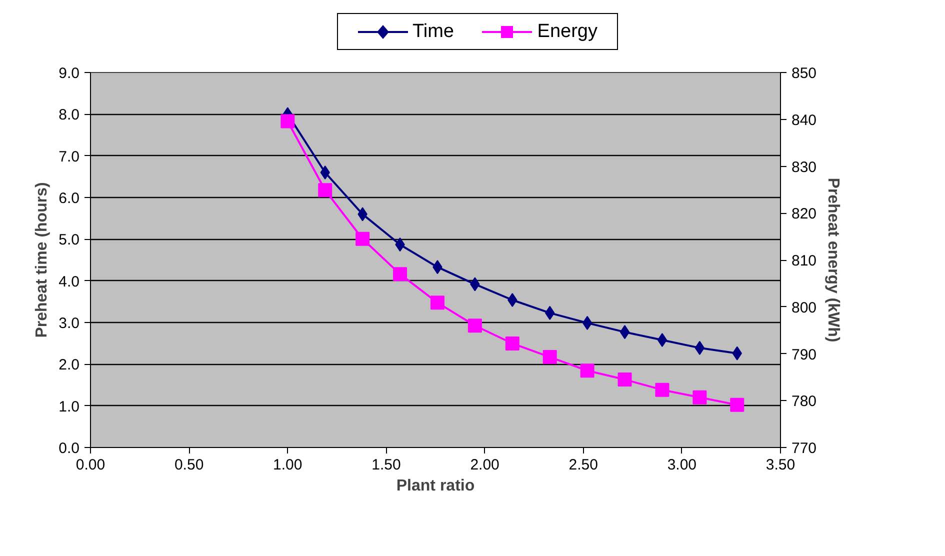 Image resolution: width=945 pixels, height=556 pixels. Describe the element at coordinates (682, 465) in the screenshot. I see `x-tick-label: 3.00` at that location.